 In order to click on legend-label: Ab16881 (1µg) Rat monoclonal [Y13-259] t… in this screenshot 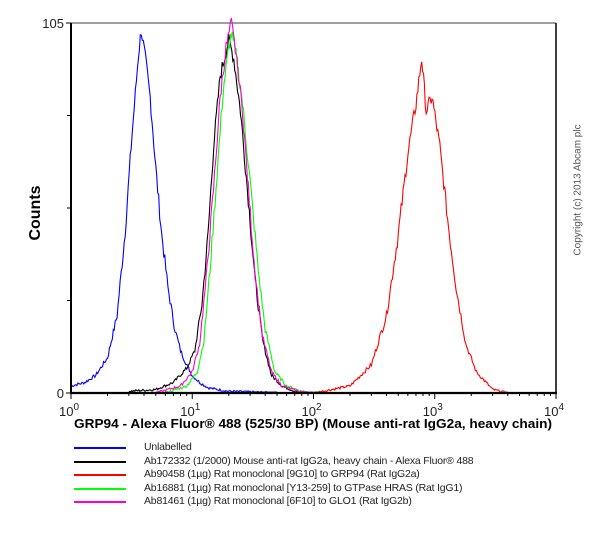, I will do `click(303, 487)`.